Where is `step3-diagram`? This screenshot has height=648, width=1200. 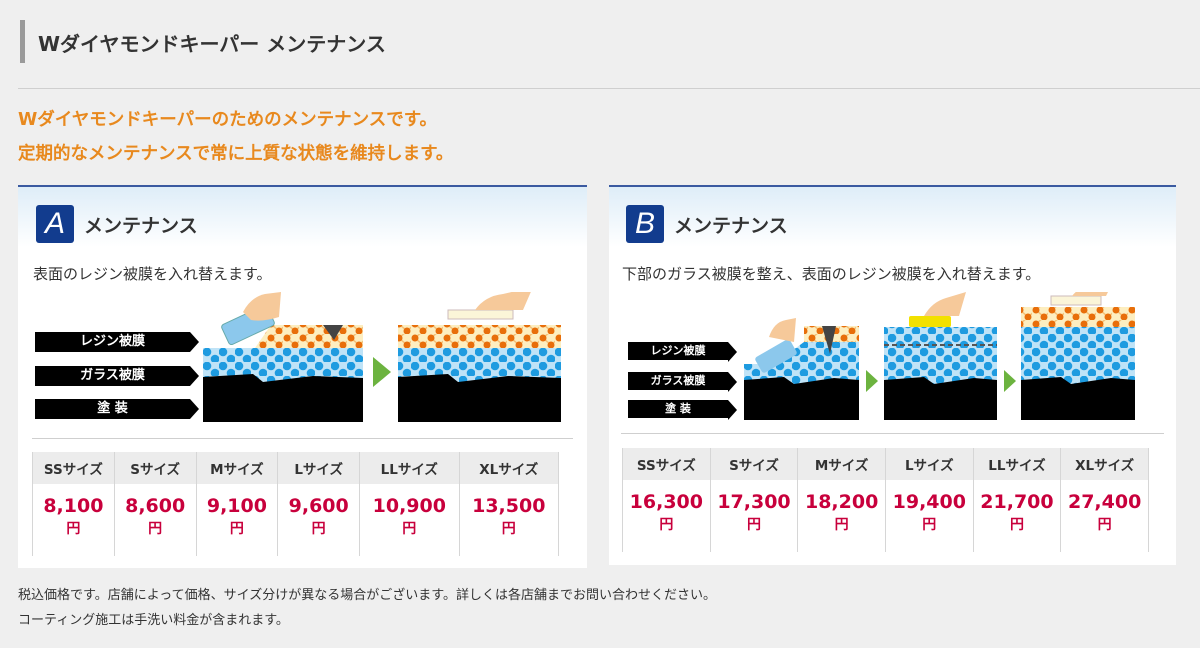 step3-diagram is located at coordinates (1078, 356).